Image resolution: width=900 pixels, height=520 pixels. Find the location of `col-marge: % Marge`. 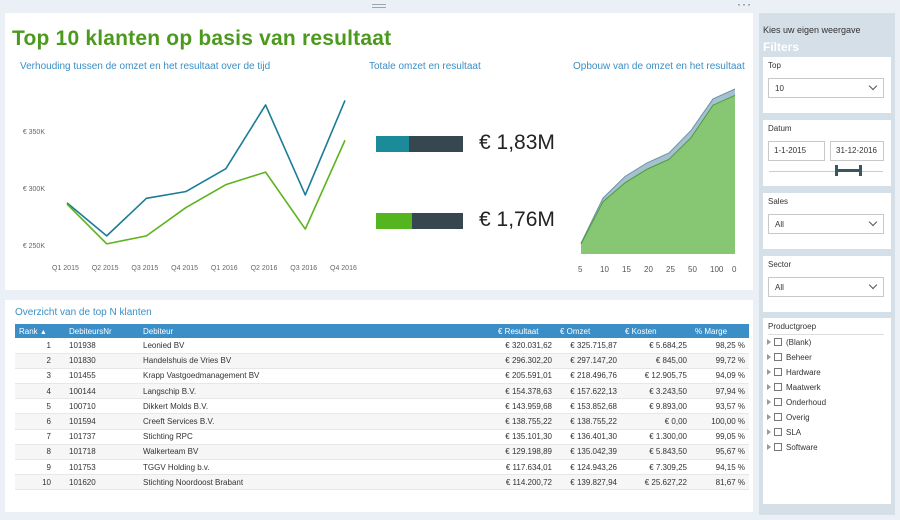

col-marge: % Marge is located at coordinates (711, 331).